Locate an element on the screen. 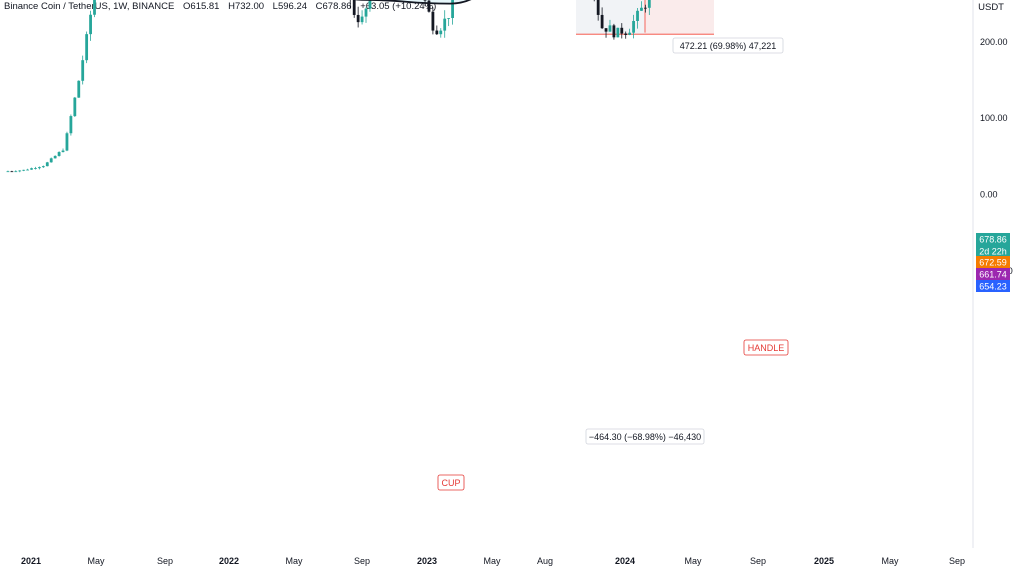  measure-down-label: −464.30 (−68.98%) −46,430 is located at coordinates (645, 437).